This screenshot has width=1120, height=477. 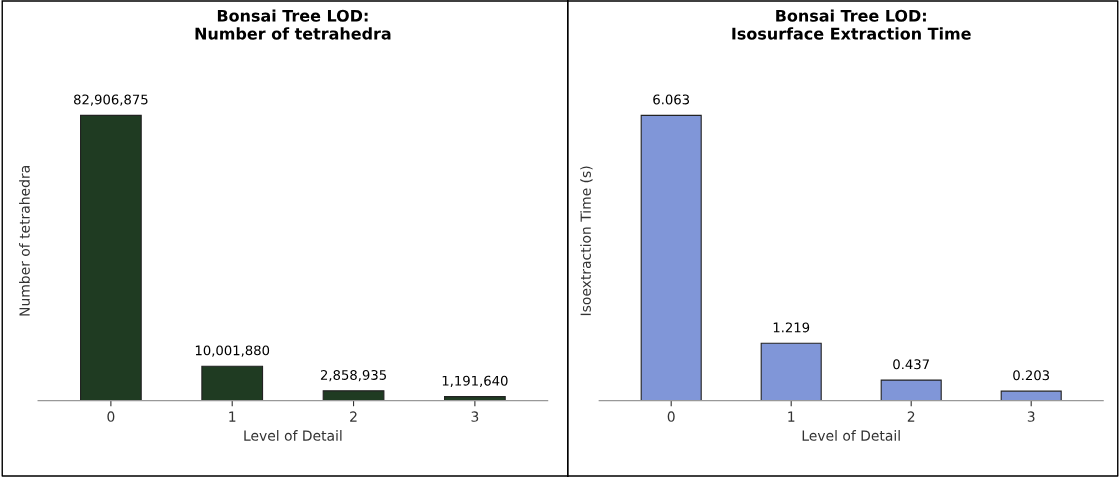 I want to click on data-label: 0.203, so click(x=1031, y=375).